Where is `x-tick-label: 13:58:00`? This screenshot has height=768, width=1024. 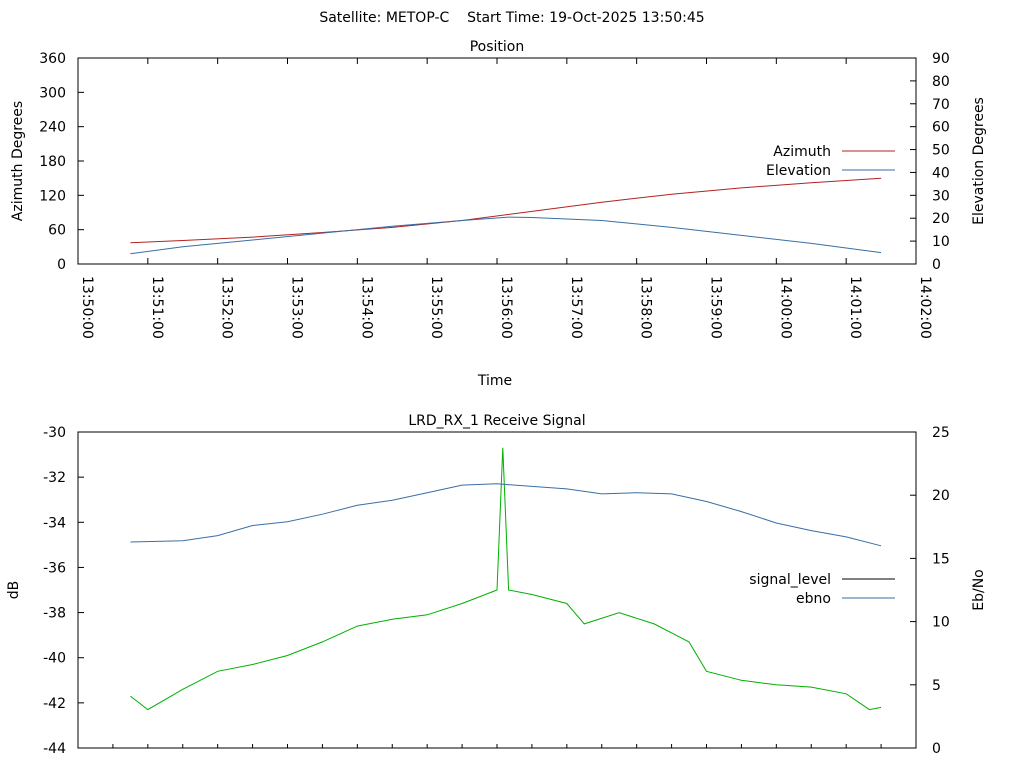 x-tick-label: 13:58:00 is located at coordinates (646, 307).